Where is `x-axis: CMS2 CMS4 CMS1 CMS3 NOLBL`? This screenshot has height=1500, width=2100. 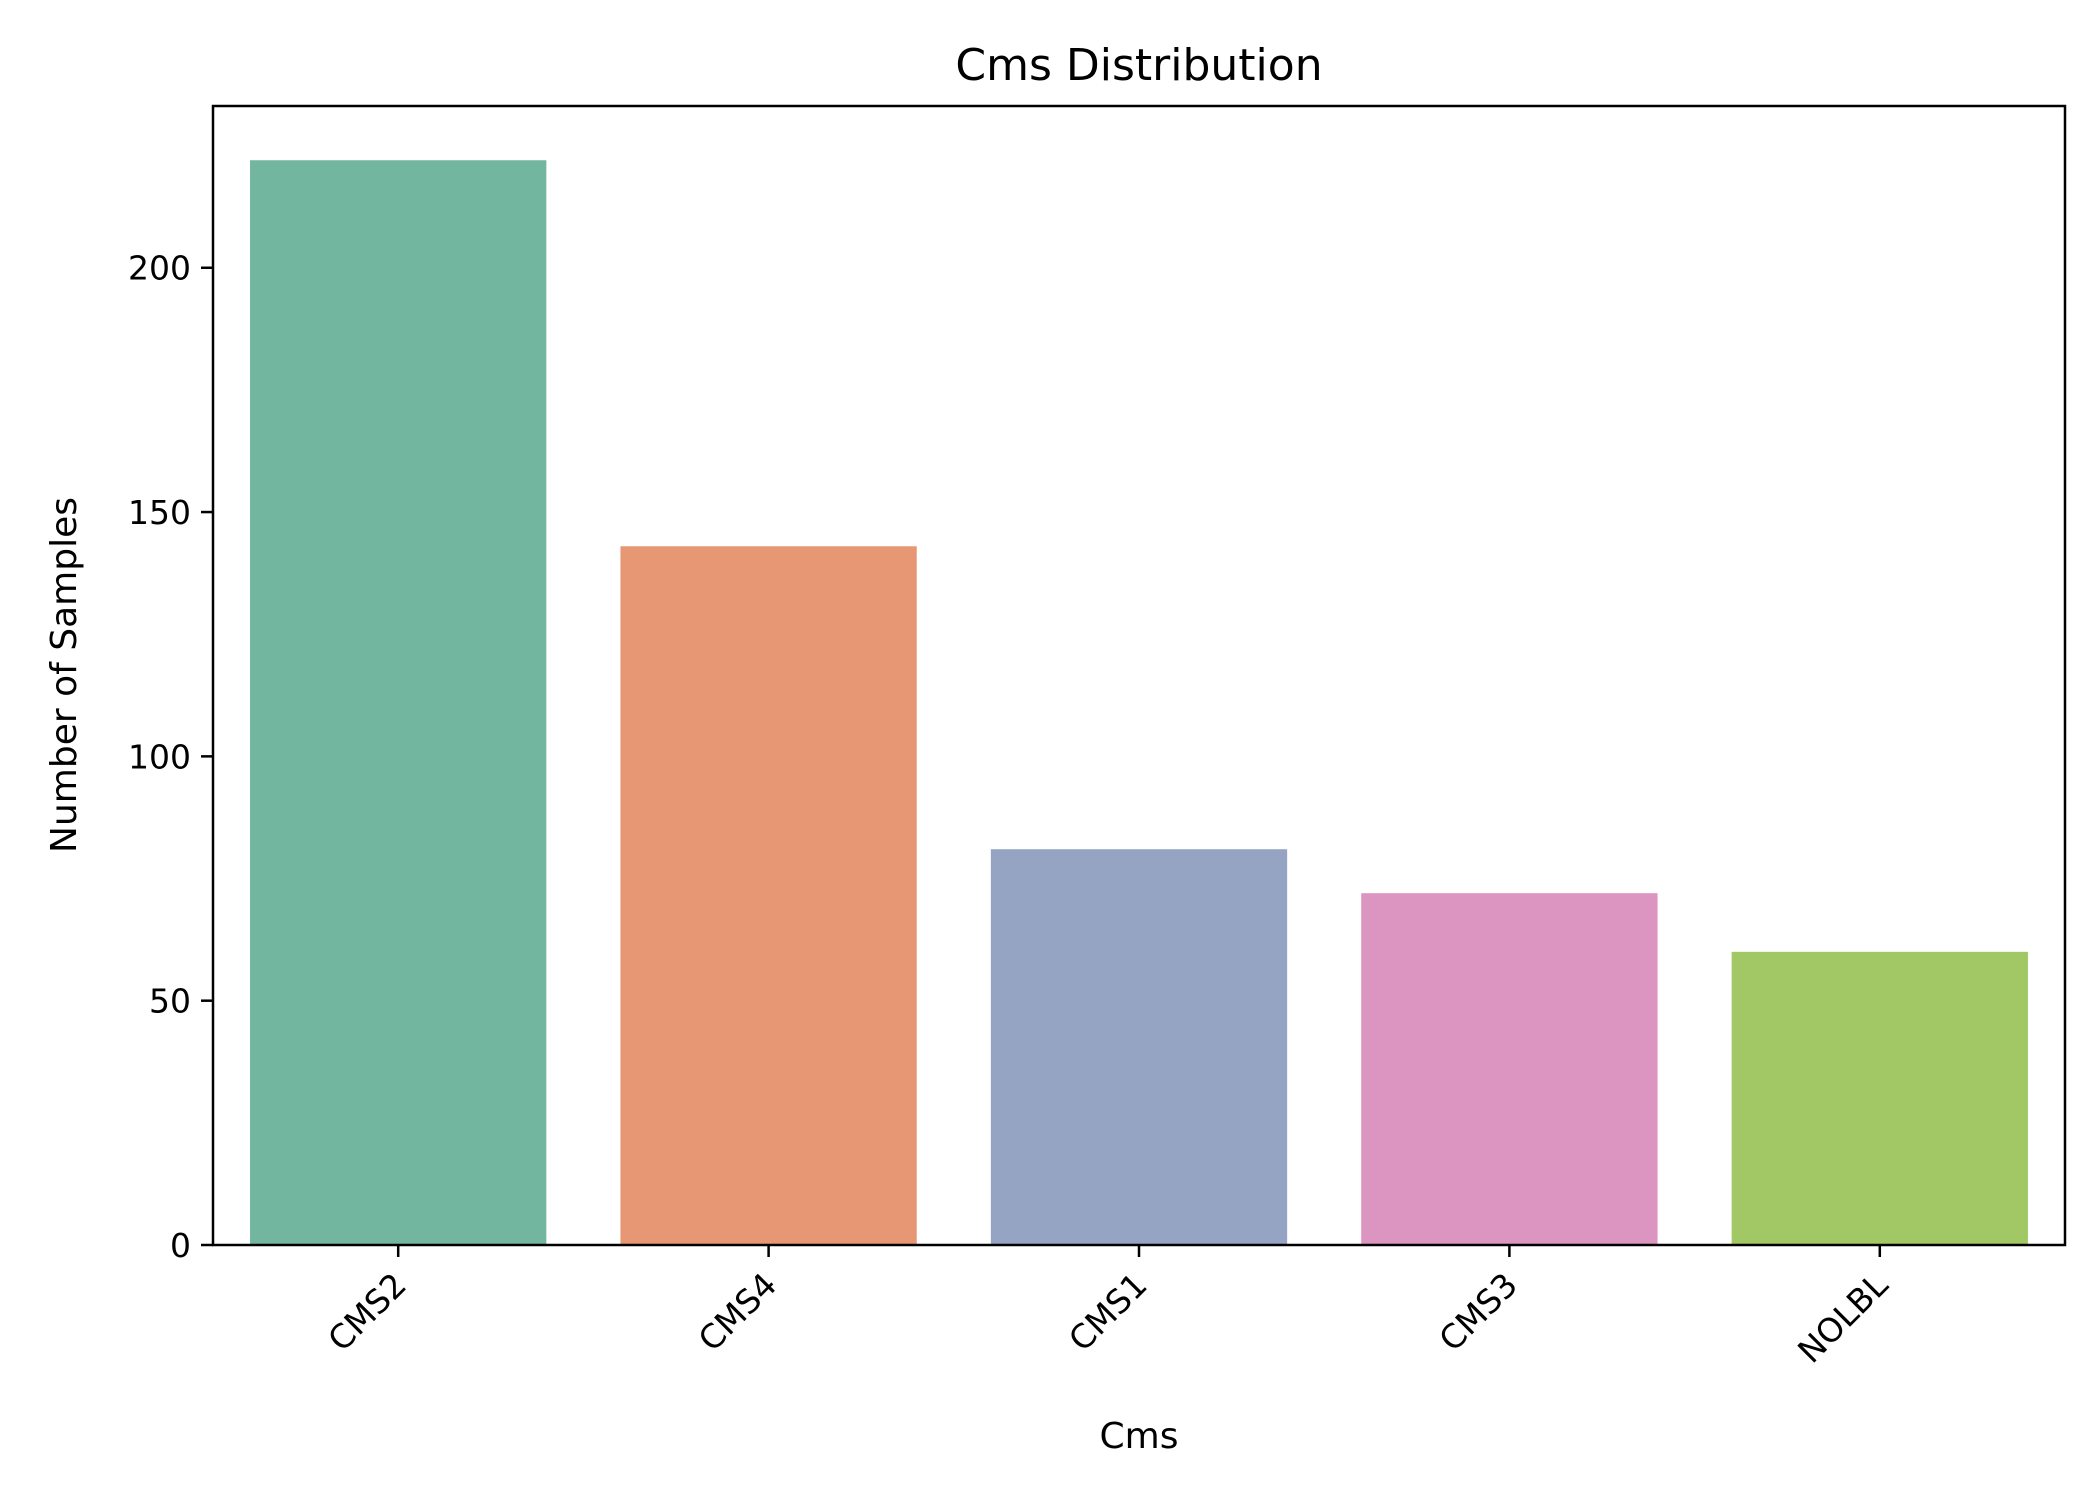
x-axis: CMS2 CMS4 CMS1 CMS3 NOLBL is located at coordinates (1108, 1307).